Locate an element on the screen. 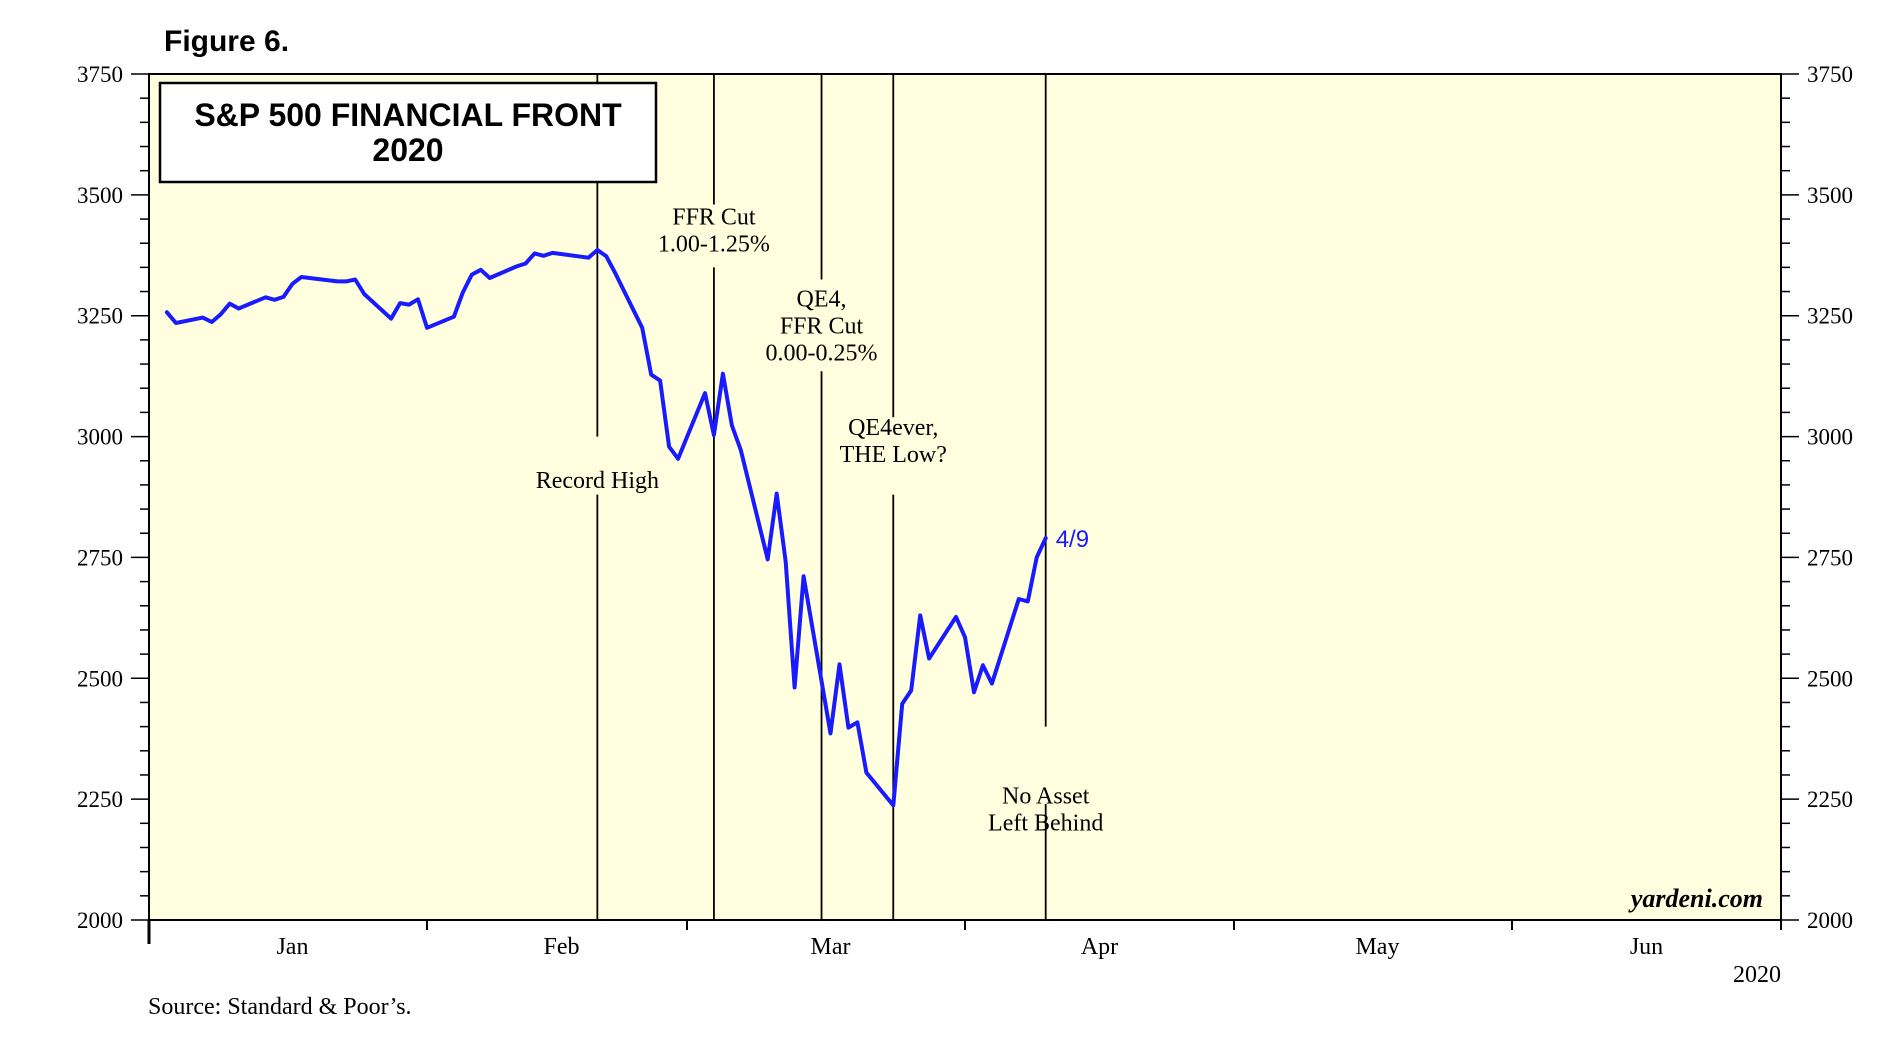 The image size is (1897, 1063). annotation-label: Record High is located at coordinates (597, 481).